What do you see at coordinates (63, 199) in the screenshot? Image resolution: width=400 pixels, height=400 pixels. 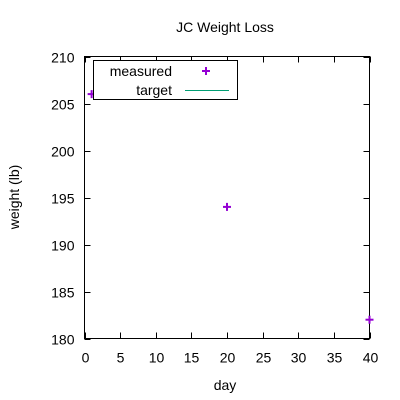 I see `y-tick-label: 195` at bounding box center [63, 199].